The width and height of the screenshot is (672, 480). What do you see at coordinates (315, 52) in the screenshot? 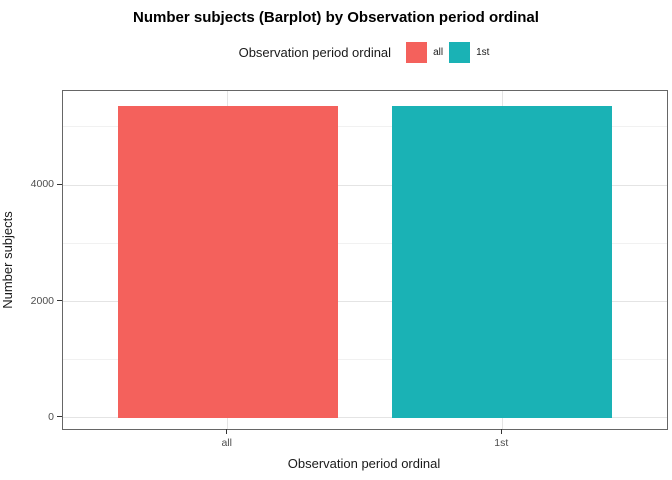
I see `legend-title: Observation period ordinal` at bounding box center [315, 52].